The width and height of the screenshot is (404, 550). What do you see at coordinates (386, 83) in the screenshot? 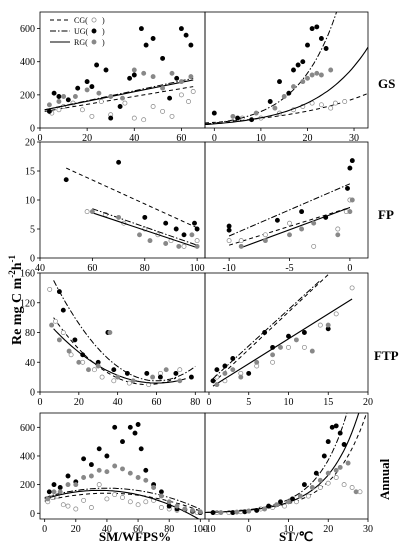
I see `row-label-gs: GS` at bounding box center [386, 83].